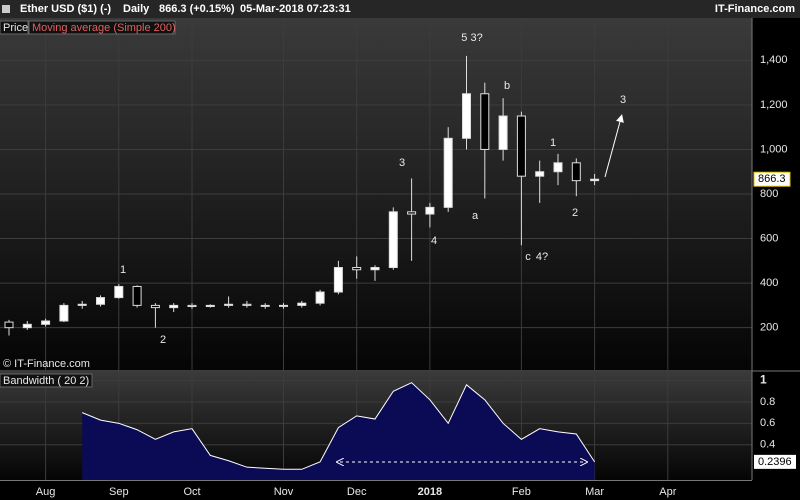  Describe the element at coordinates (528, 257) in the screenshot. I see `wave-label: c` at that location.